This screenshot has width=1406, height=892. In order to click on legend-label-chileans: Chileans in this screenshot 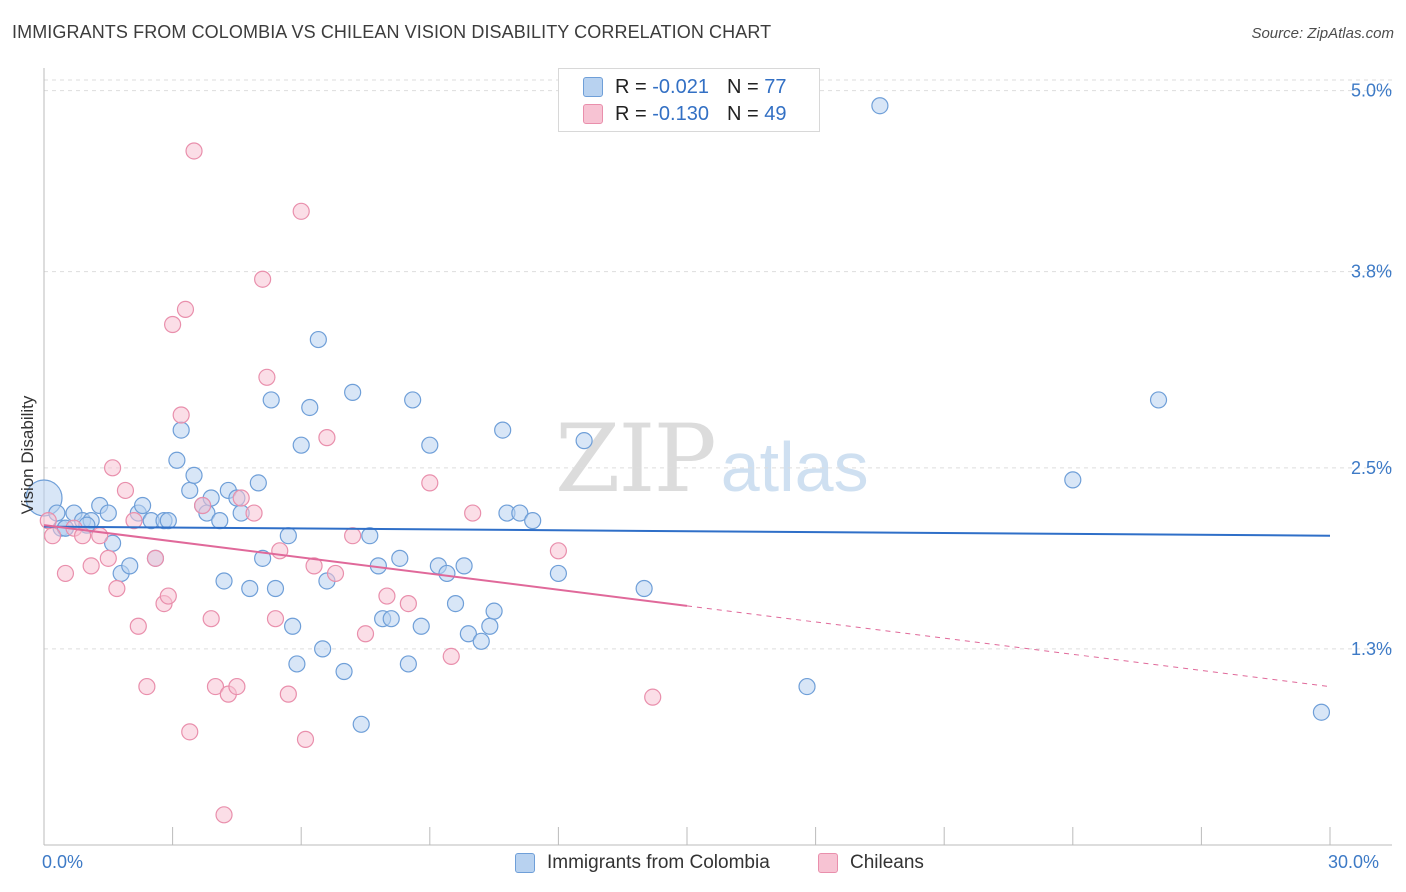, I will do `click(887, 862)`.